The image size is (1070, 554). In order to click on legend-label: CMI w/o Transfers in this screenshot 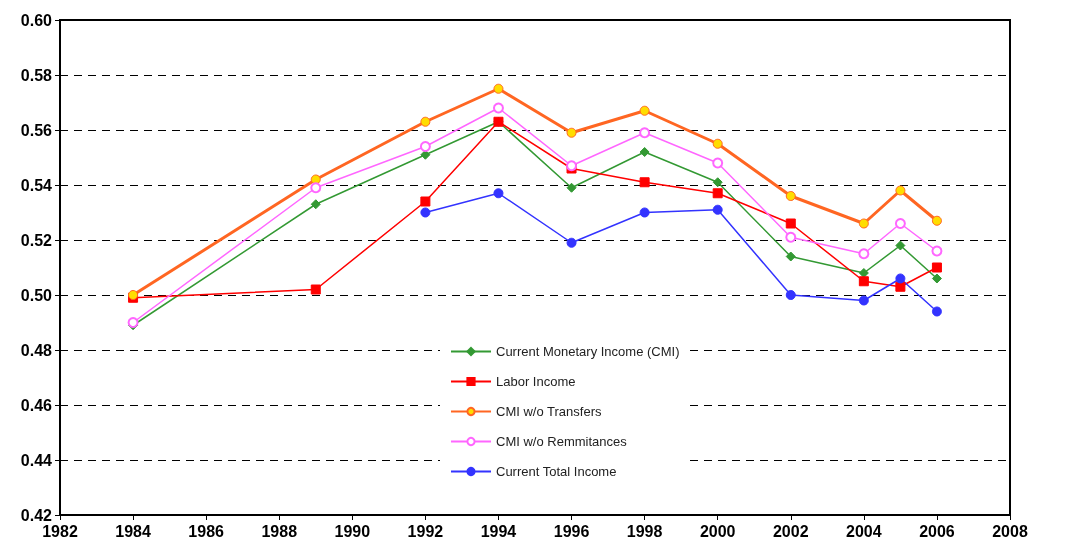, I will do `click(549, 411)`.